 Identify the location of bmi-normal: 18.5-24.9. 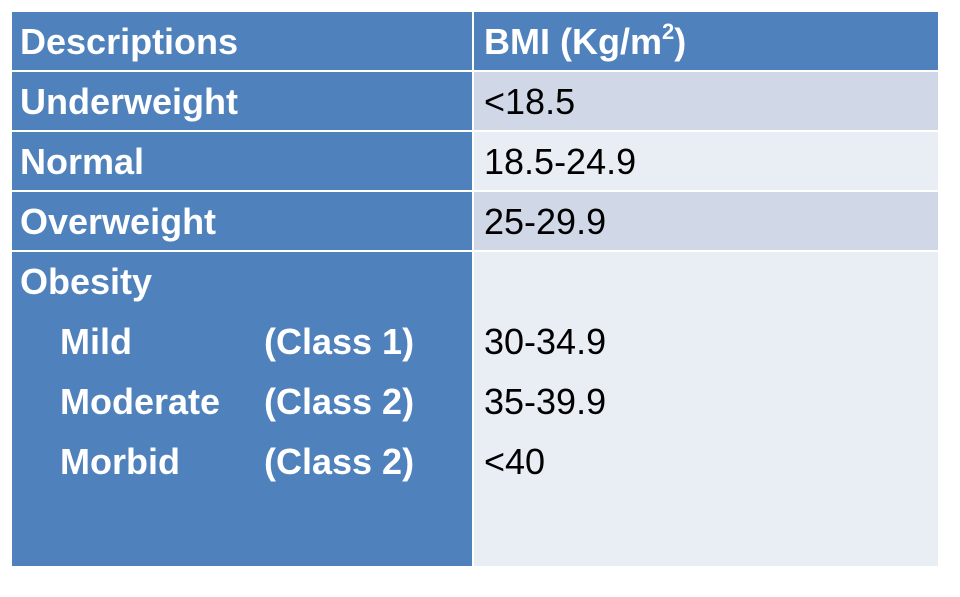
(706, 161).